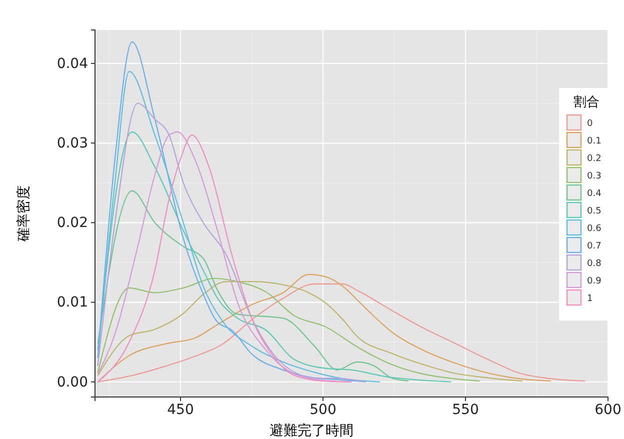 The image size is (624, 439). Describe the element at coordinates (312, 431) in the screenshot. I see `x-axis-title: 避難完了時間` at that location.